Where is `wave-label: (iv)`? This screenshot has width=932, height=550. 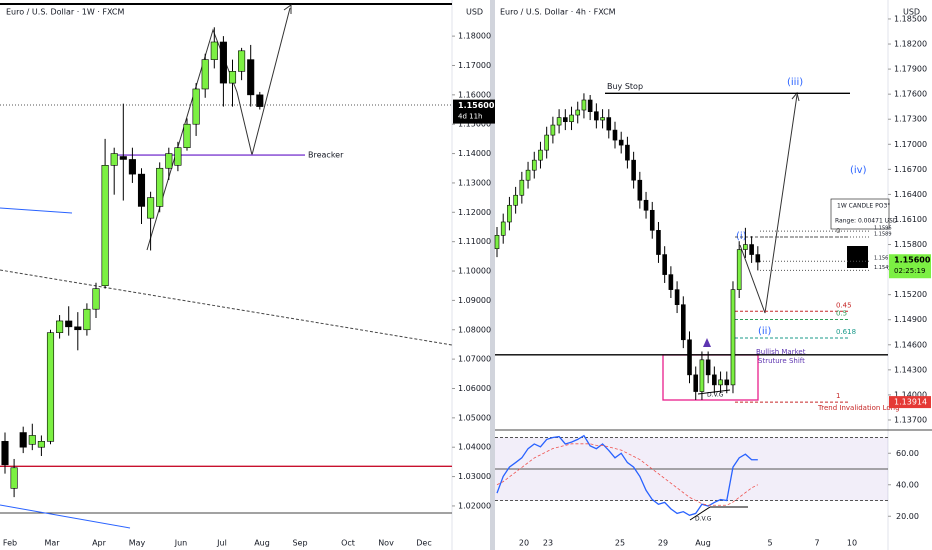
wave-label: (iv) is located at coordinates (858, 170).